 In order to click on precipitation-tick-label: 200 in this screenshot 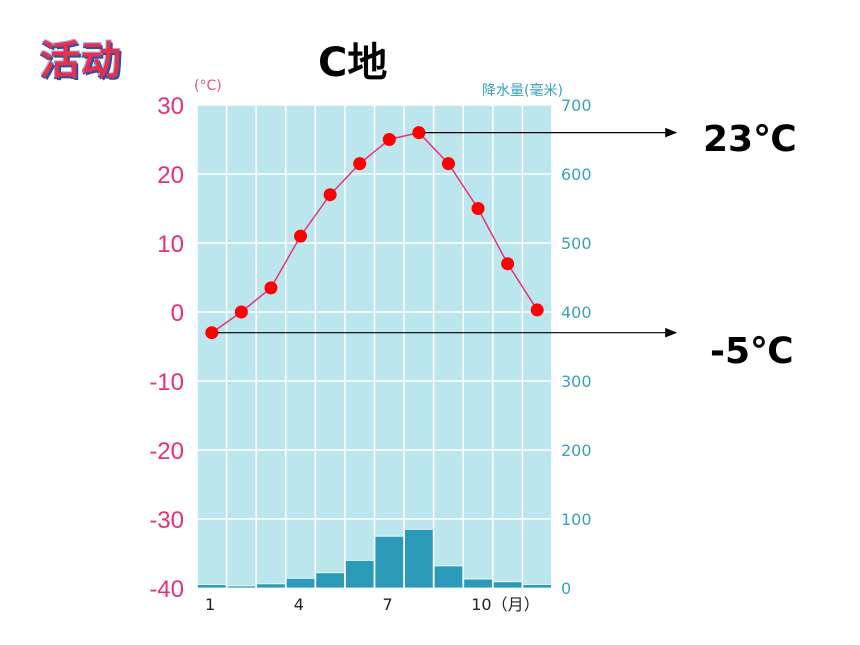, I will do `click(576, 450)`.